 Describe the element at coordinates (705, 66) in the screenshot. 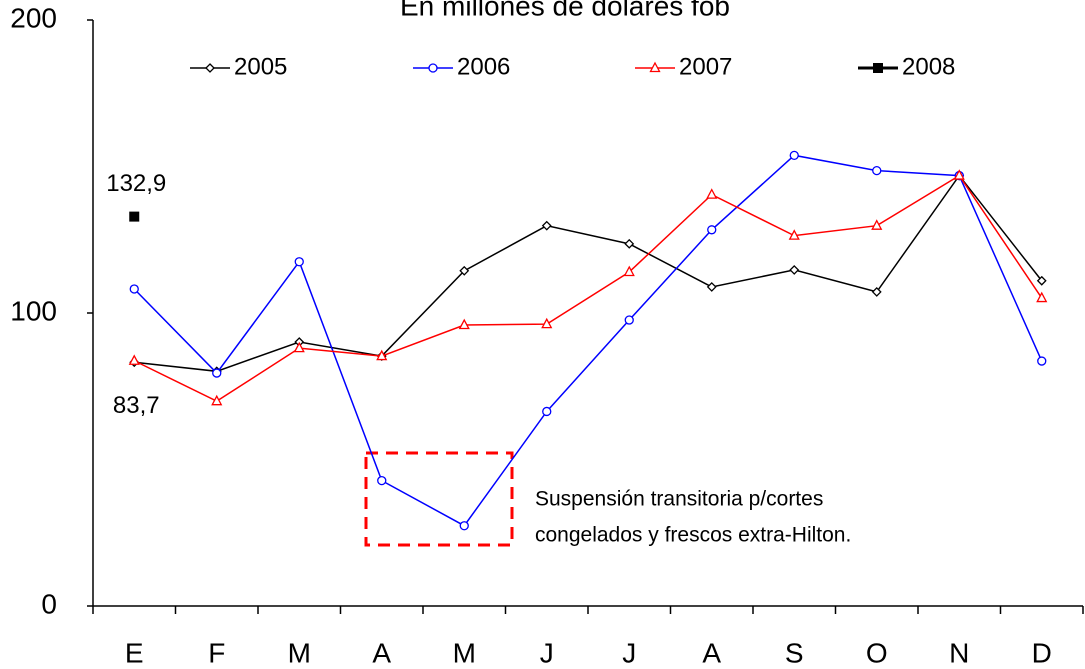

I see `legend-label: 2007` at that location.